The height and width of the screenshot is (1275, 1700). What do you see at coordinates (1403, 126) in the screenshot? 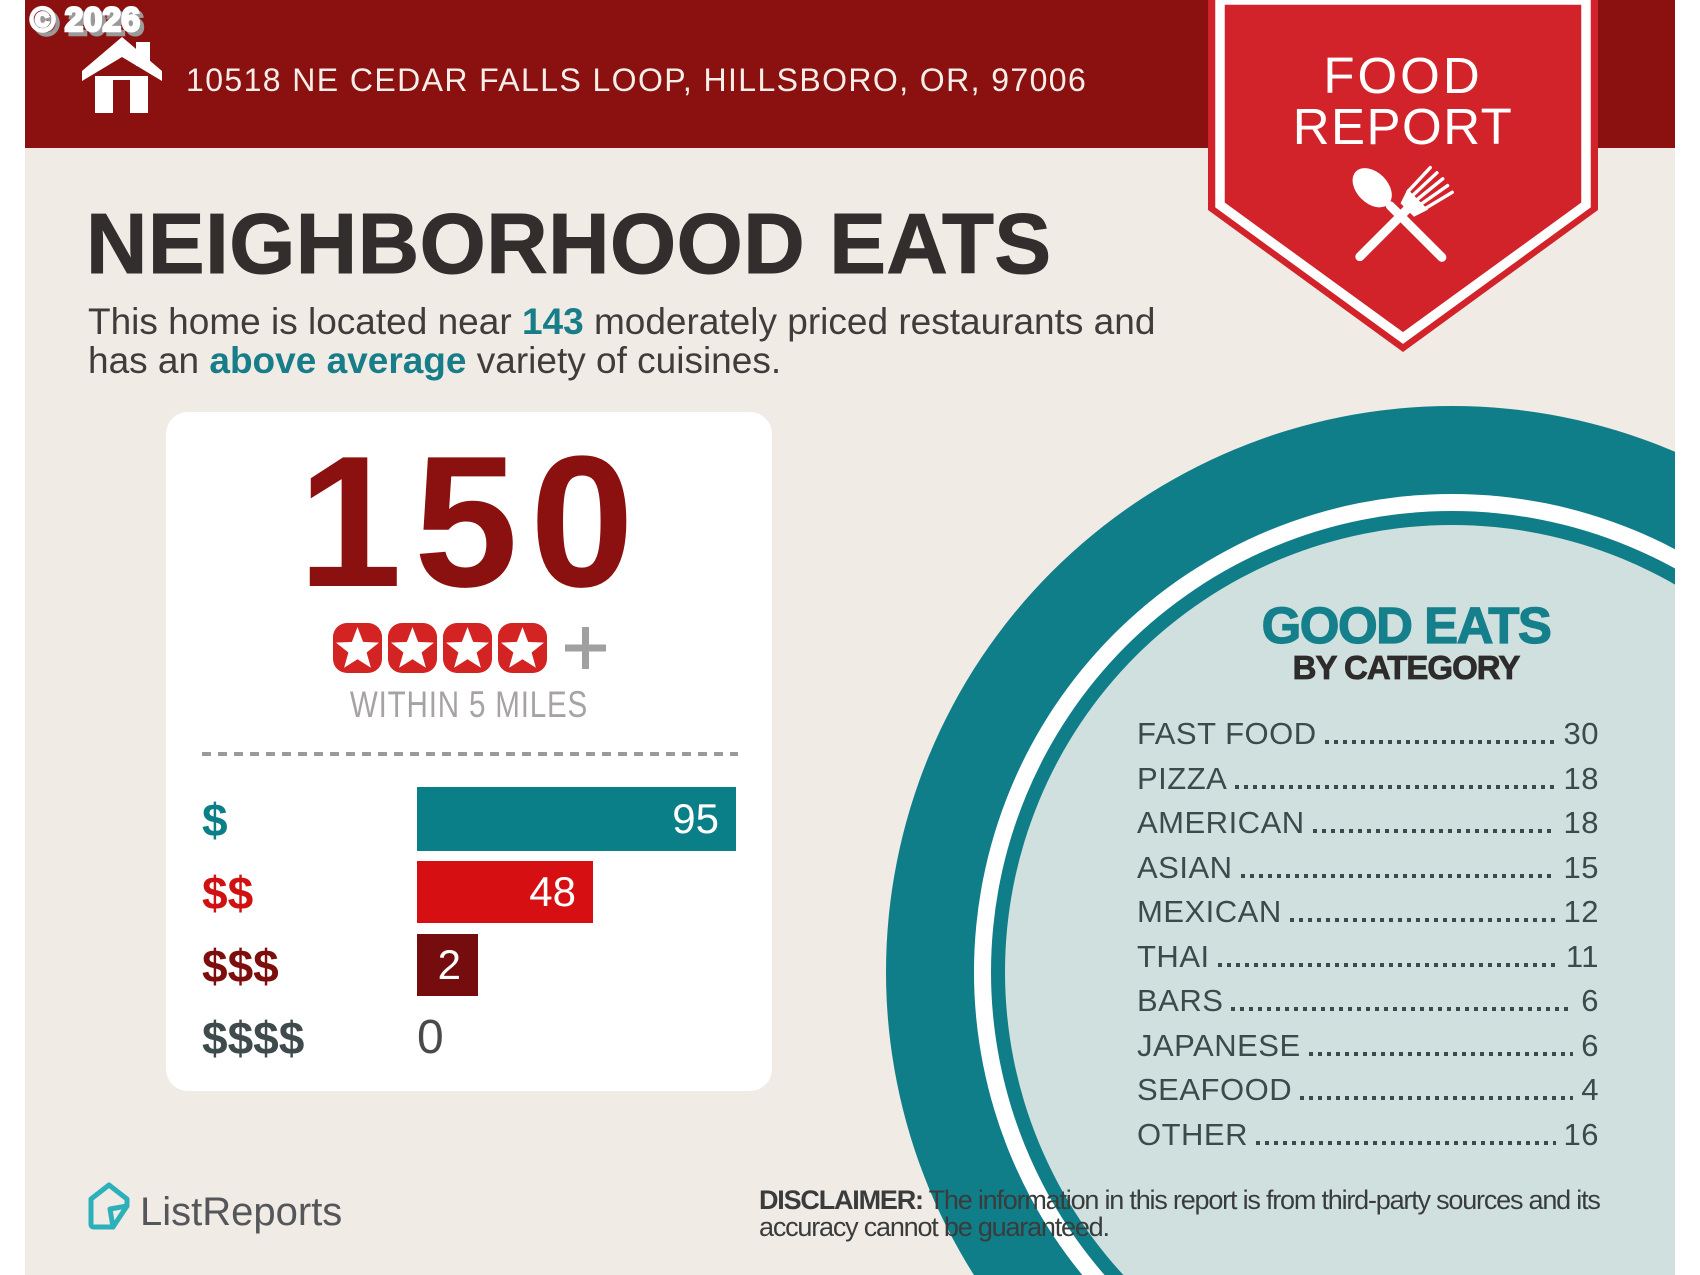
I see `svg-text: REPORT` at bounding box center [1403, 126].